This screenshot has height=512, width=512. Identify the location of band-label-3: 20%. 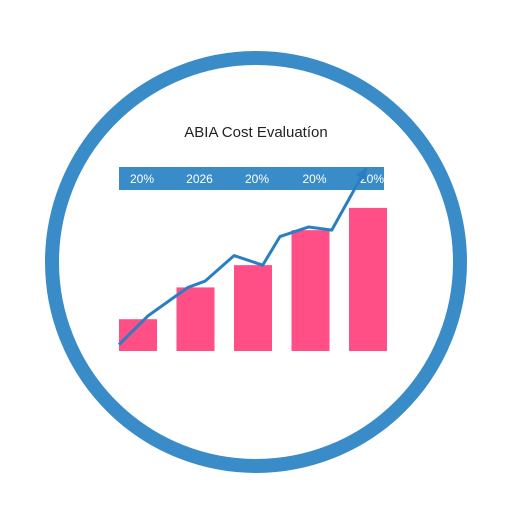
(257, 179).